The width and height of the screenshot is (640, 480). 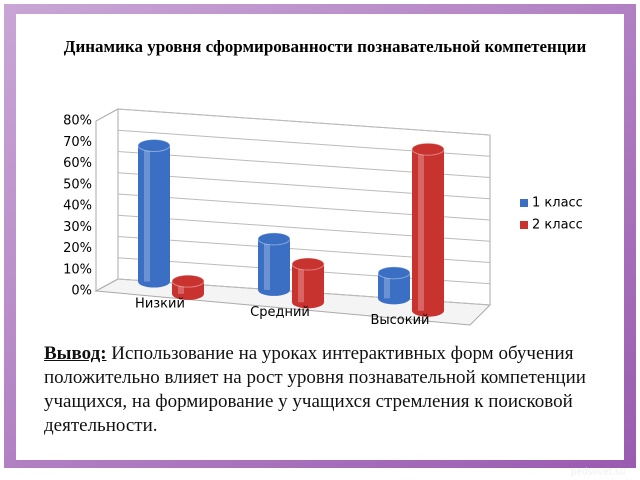 I want to click on y-tick-label: 70%, so click(x=77, y=142).